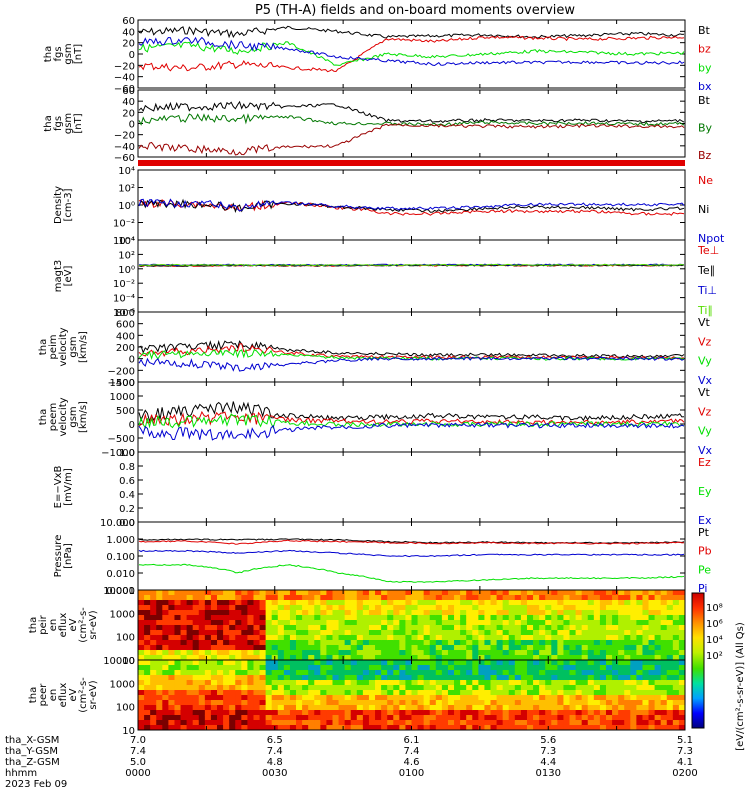  What do you see at coordinates (73, 416) in the screenshot?
I see `y-label-line: gsm` at bounding box center [73, 416].